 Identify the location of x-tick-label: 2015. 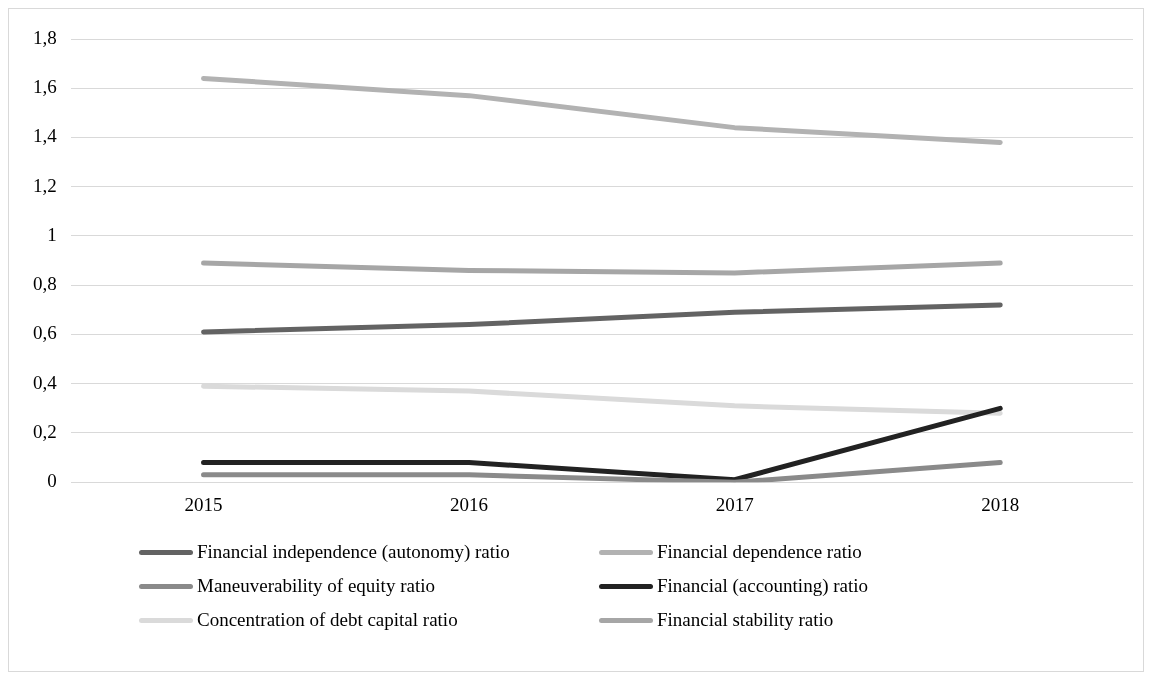
(203, 504).